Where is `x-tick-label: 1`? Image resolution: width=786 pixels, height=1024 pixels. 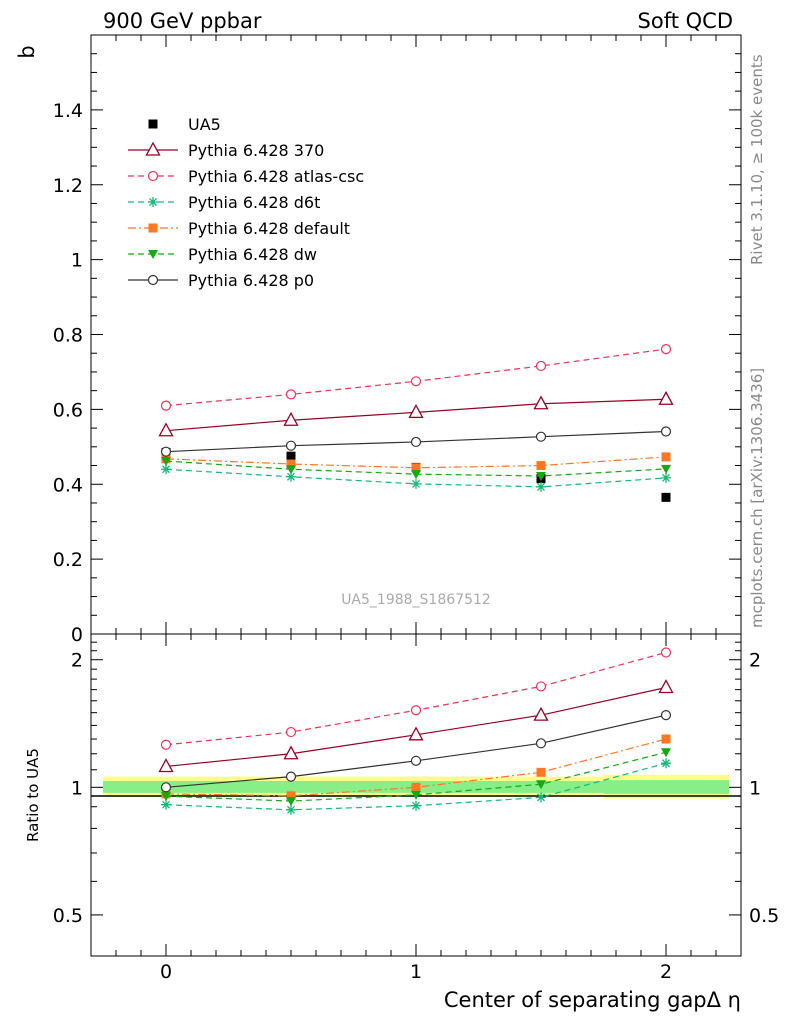 x-tick-label: 1 is located at coordinates (416, 972).